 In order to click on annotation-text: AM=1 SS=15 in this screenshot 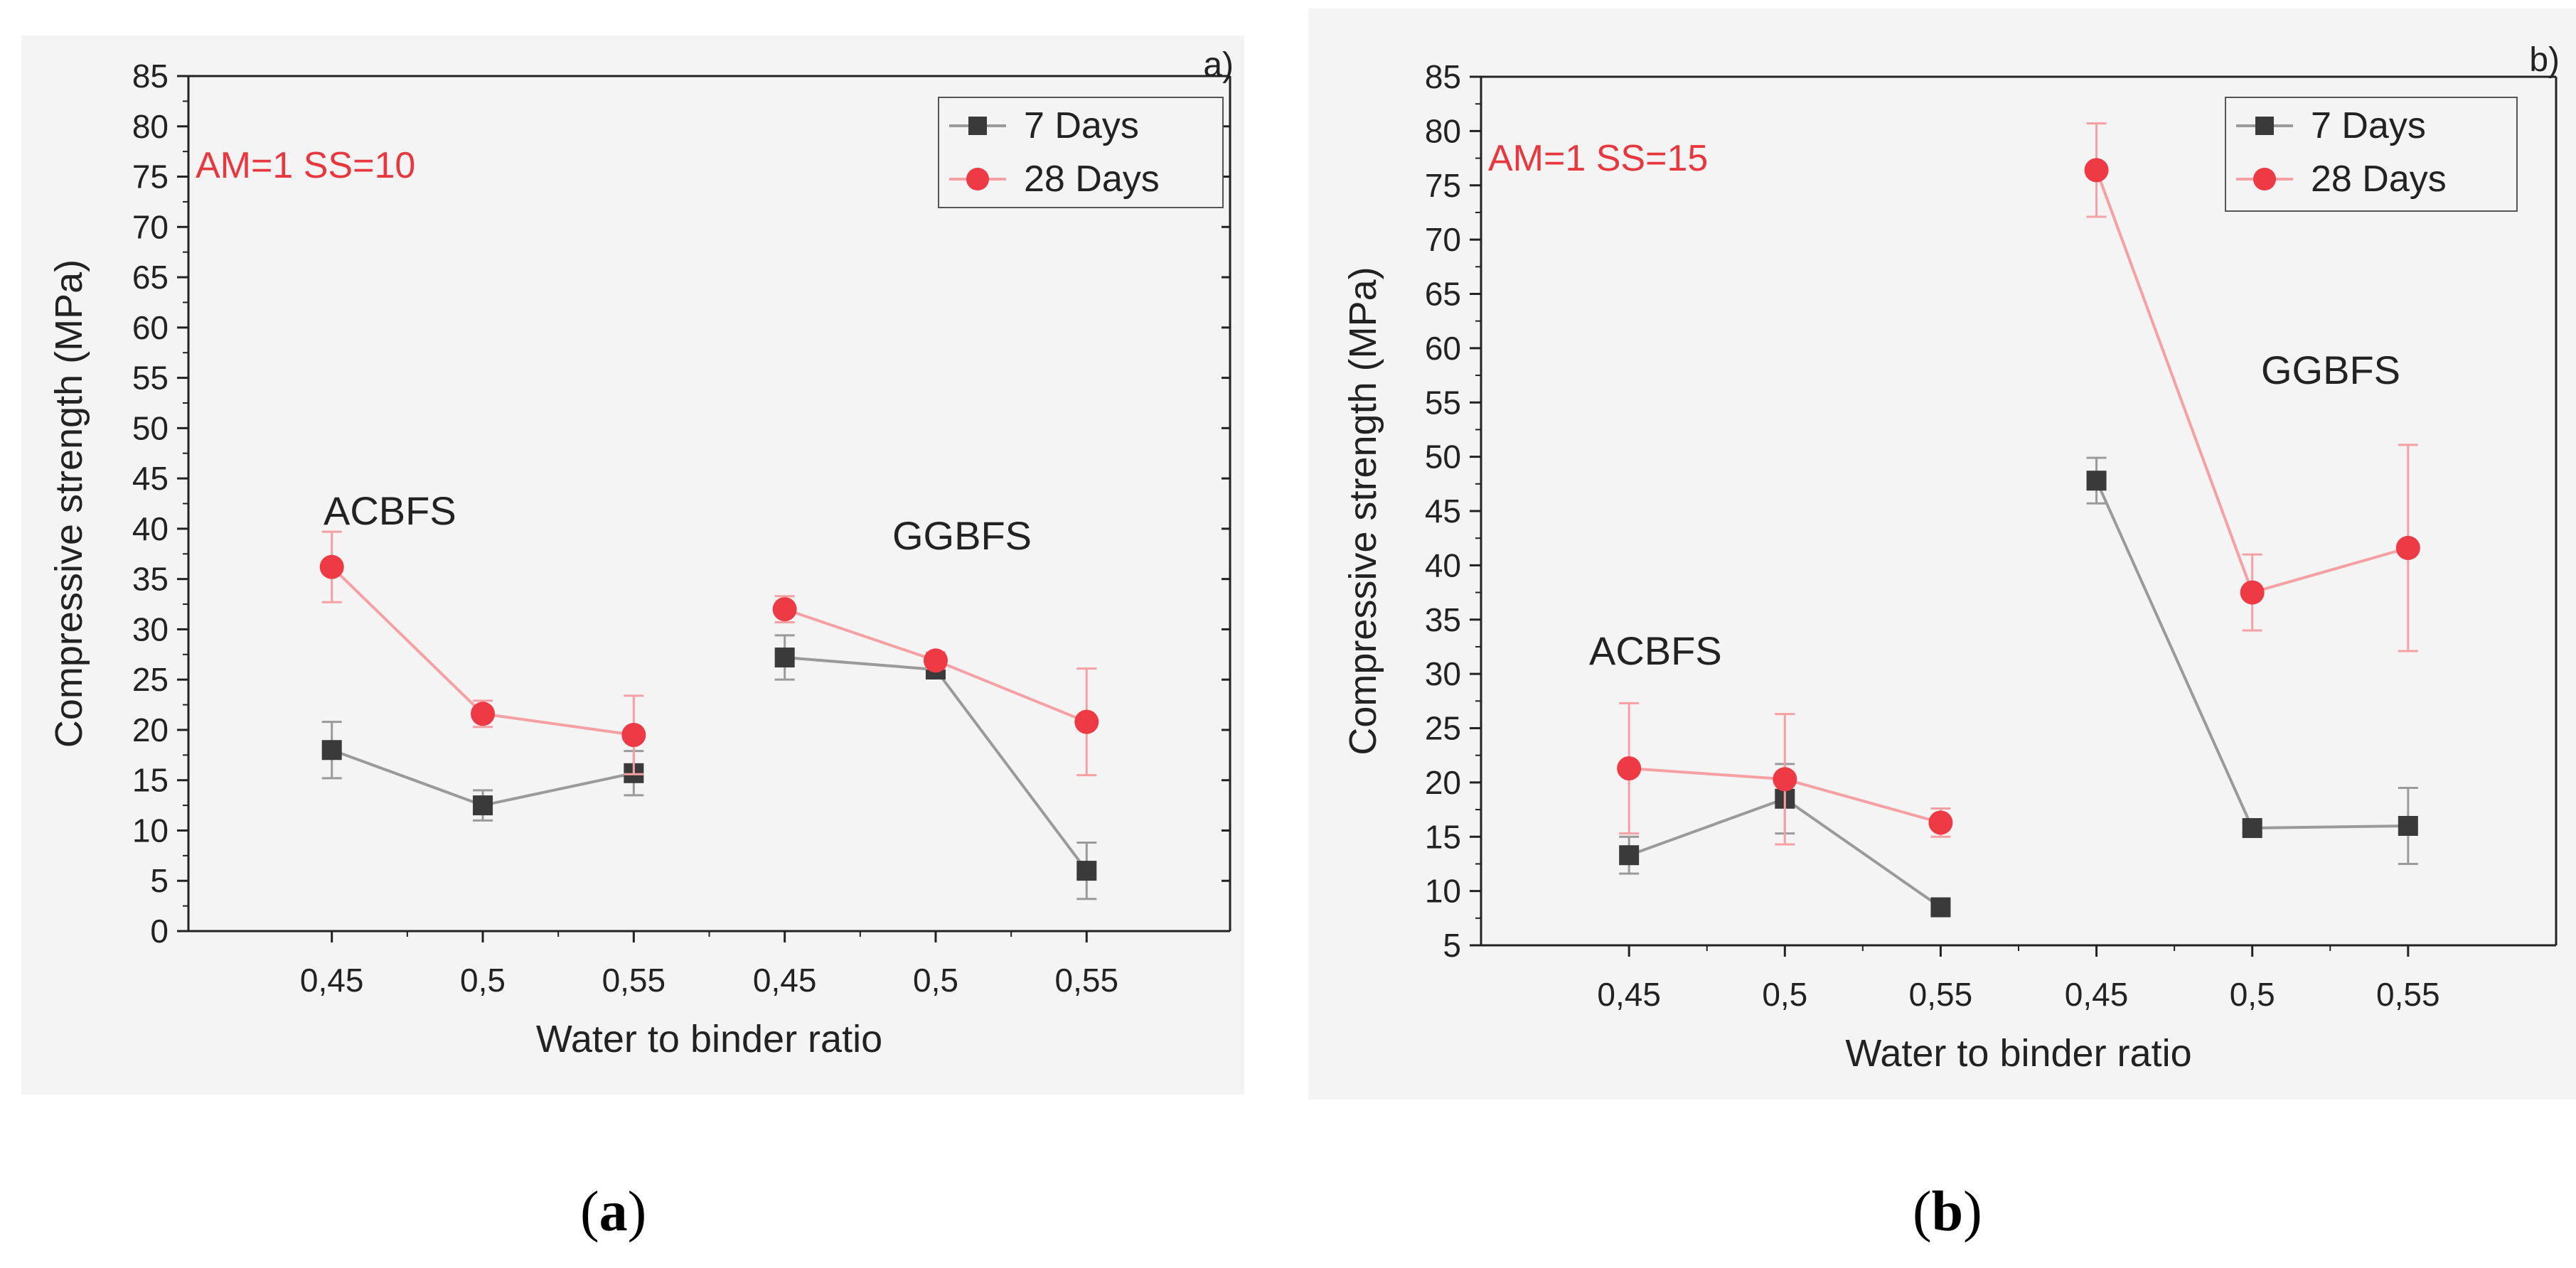, I will do `click(1598, 158)`.